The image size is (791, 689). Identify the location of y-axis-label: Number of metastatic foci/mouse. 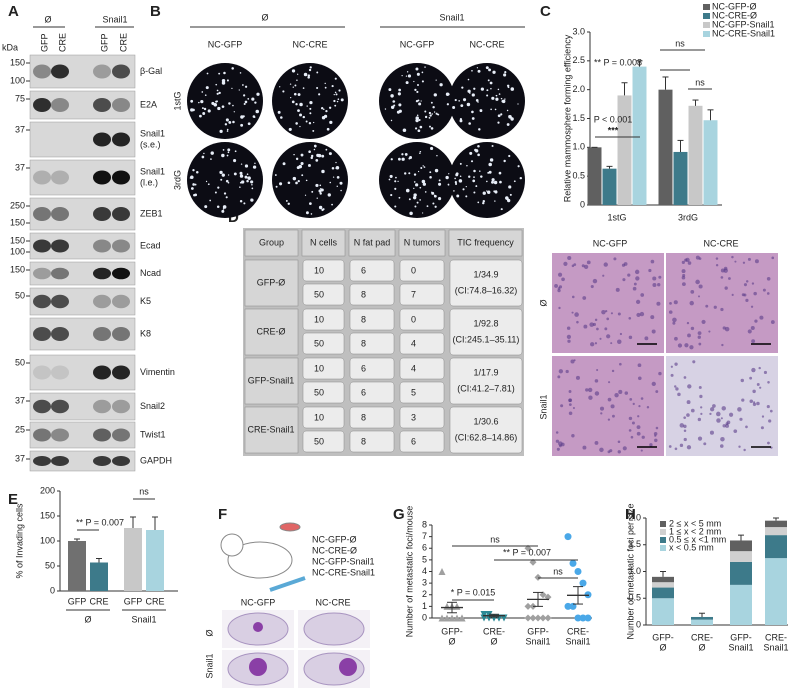
(409, 572).